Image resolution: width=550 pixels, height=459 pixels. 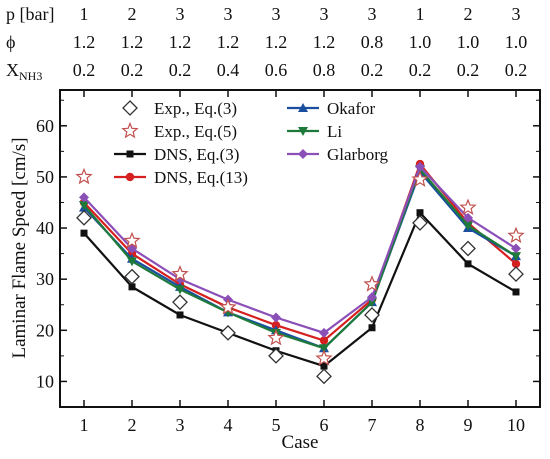 I want to click on y-tick-label: 10, so click(x=45, y=381).